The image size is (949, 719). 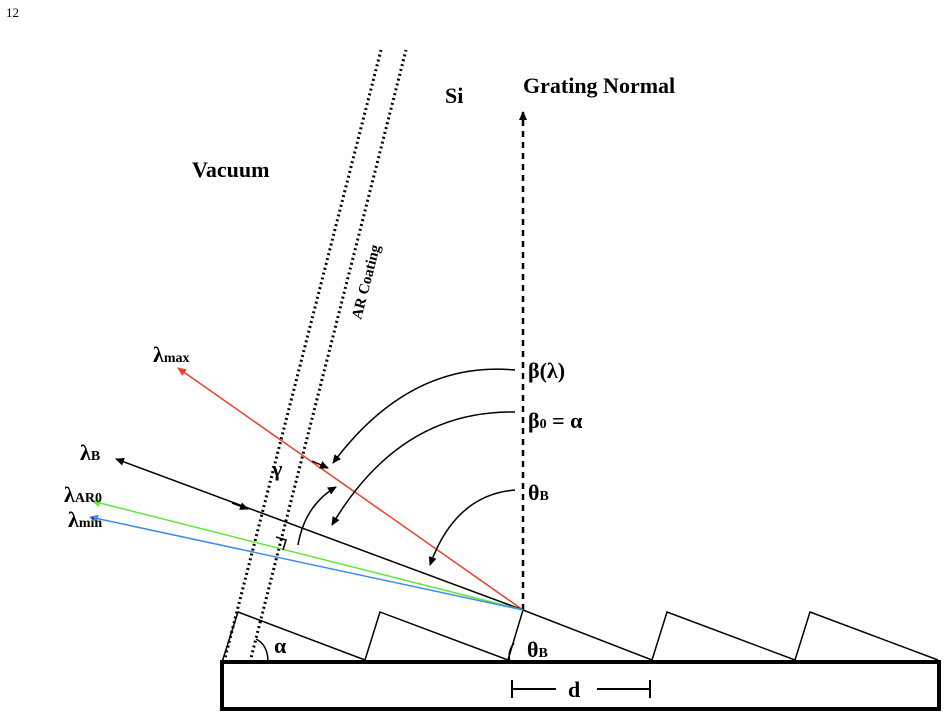 What do you see at coordinates (580, 636) in the screenshot?
I see `grating-profile` at bounding box center [580, 636].